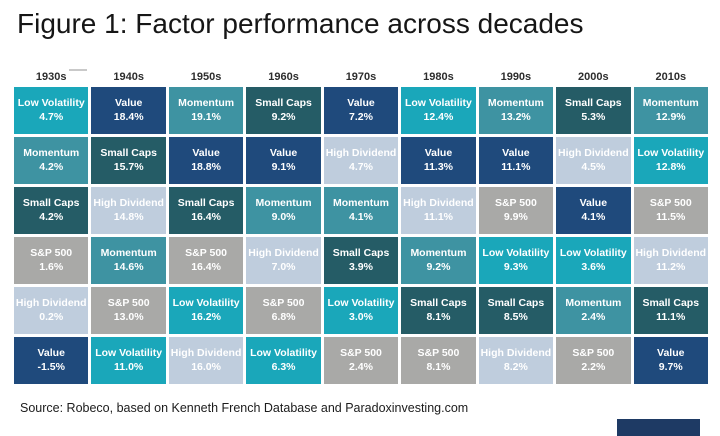 This screenshot has height=436, width=720. I want to click on factor-value: 1.6%, so click(51, 266).